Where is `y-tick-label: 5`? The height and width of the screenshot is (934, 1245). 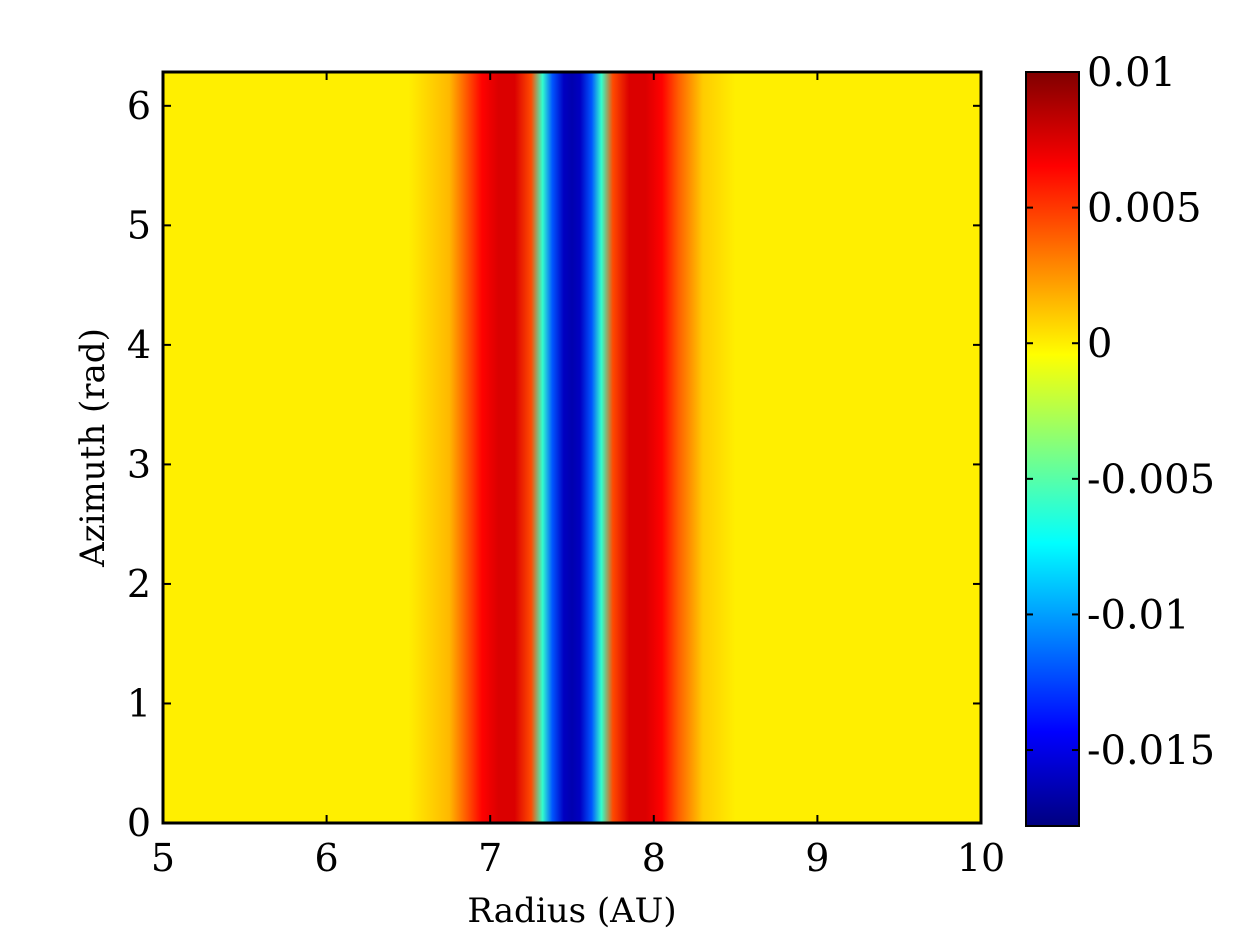
y-tick-label: 5 is located at coordinates (139, 225).